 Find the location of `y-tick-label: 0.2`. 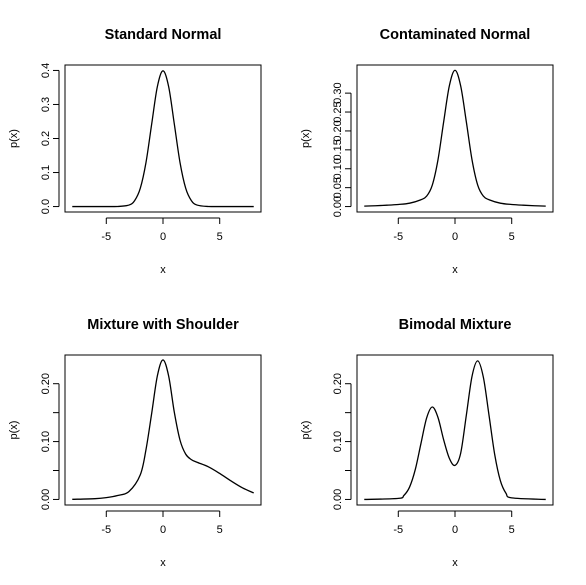

y-tick-label: 0.2 is located at coordinates (46, 138).